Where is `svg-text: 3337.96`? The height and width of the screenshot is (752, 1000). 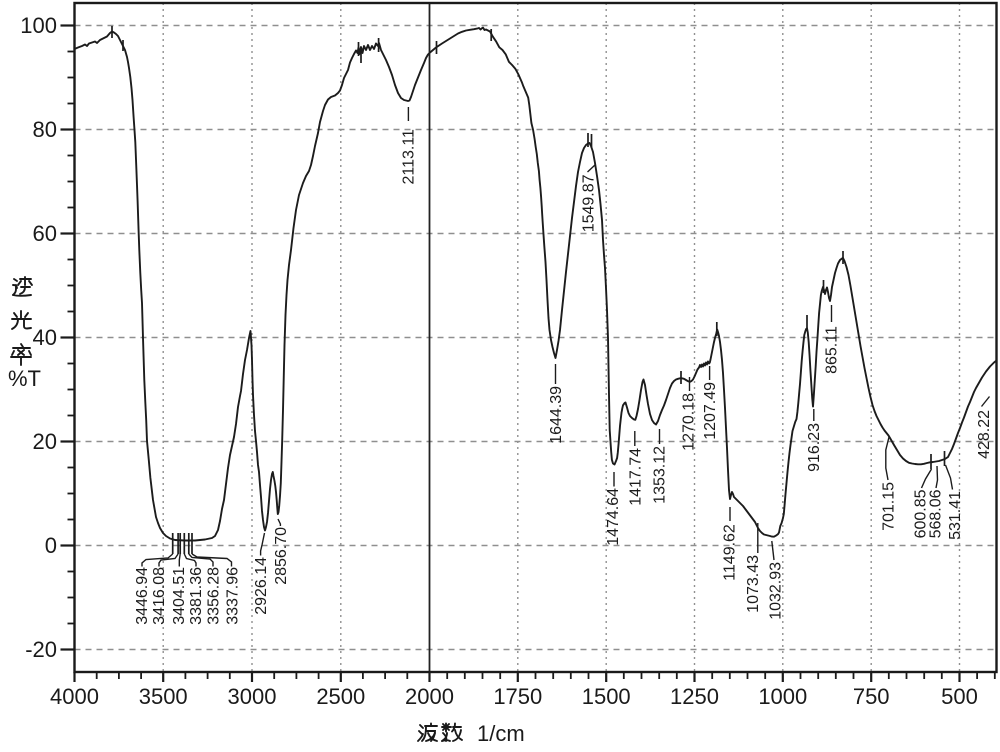
svg-text: 3337.96 is located at coordinates (232, 596).